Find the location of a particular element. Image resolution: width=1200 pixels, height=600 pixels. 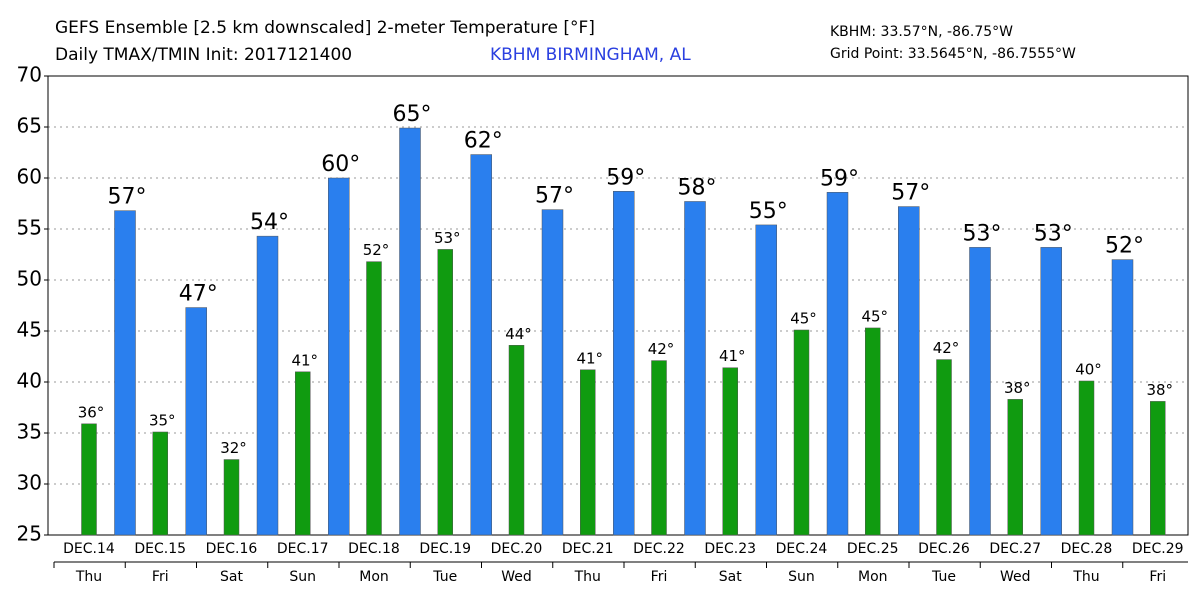

x-tick-label: DEC.17 is located at coordinates (303, 549).